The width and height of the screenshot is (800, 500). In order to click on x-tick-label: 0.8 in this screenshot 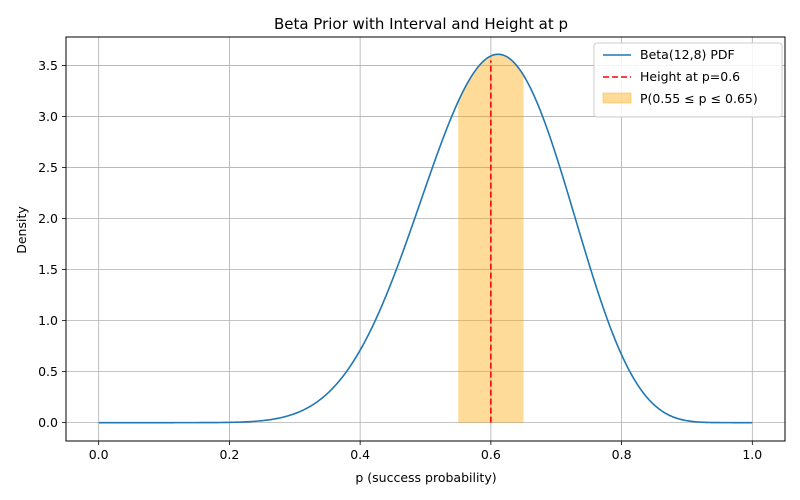, I will do `click(622, 454)`.